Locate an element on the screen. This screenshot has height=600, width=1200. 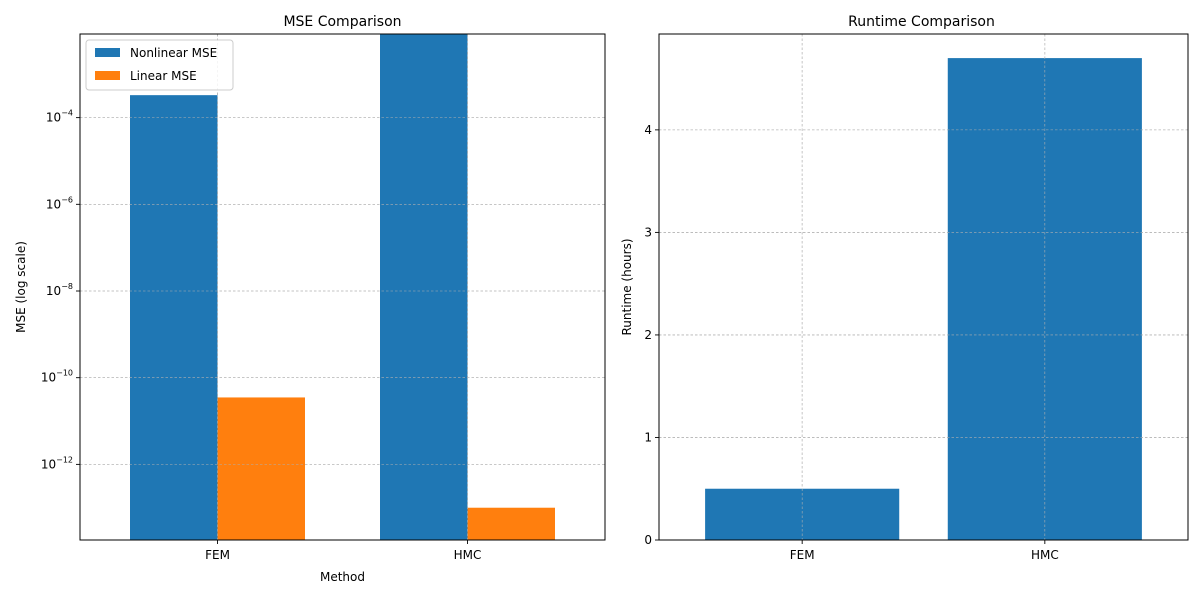
mse-x-axis-title: Method is located at coordinates (342, 577).